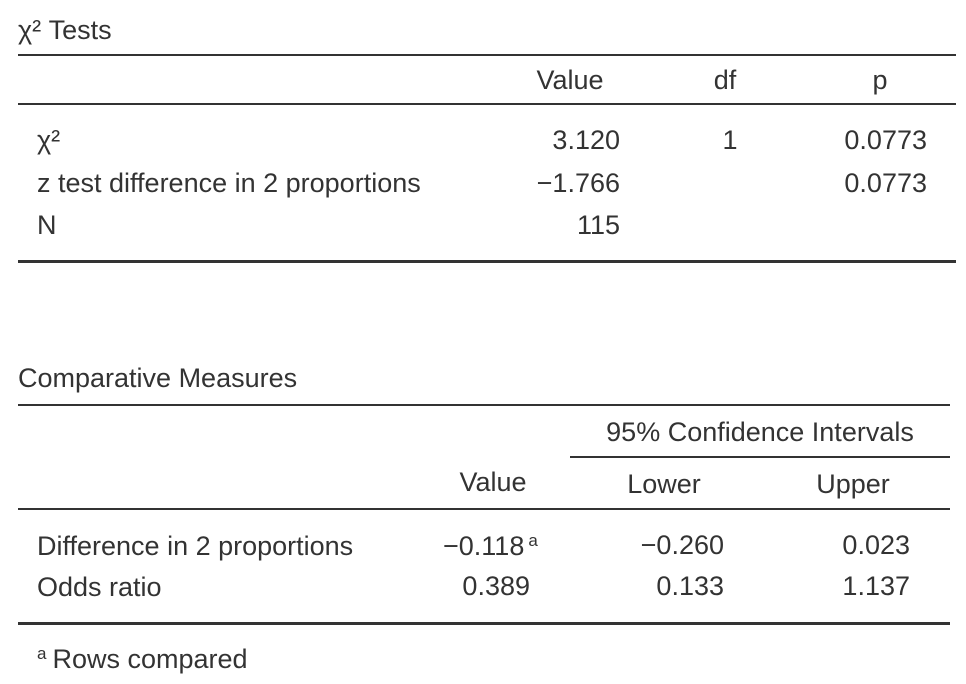 The width and height of the screenshot is (966, 684). I want to click on row-value: 3.120, so click(586, 140).